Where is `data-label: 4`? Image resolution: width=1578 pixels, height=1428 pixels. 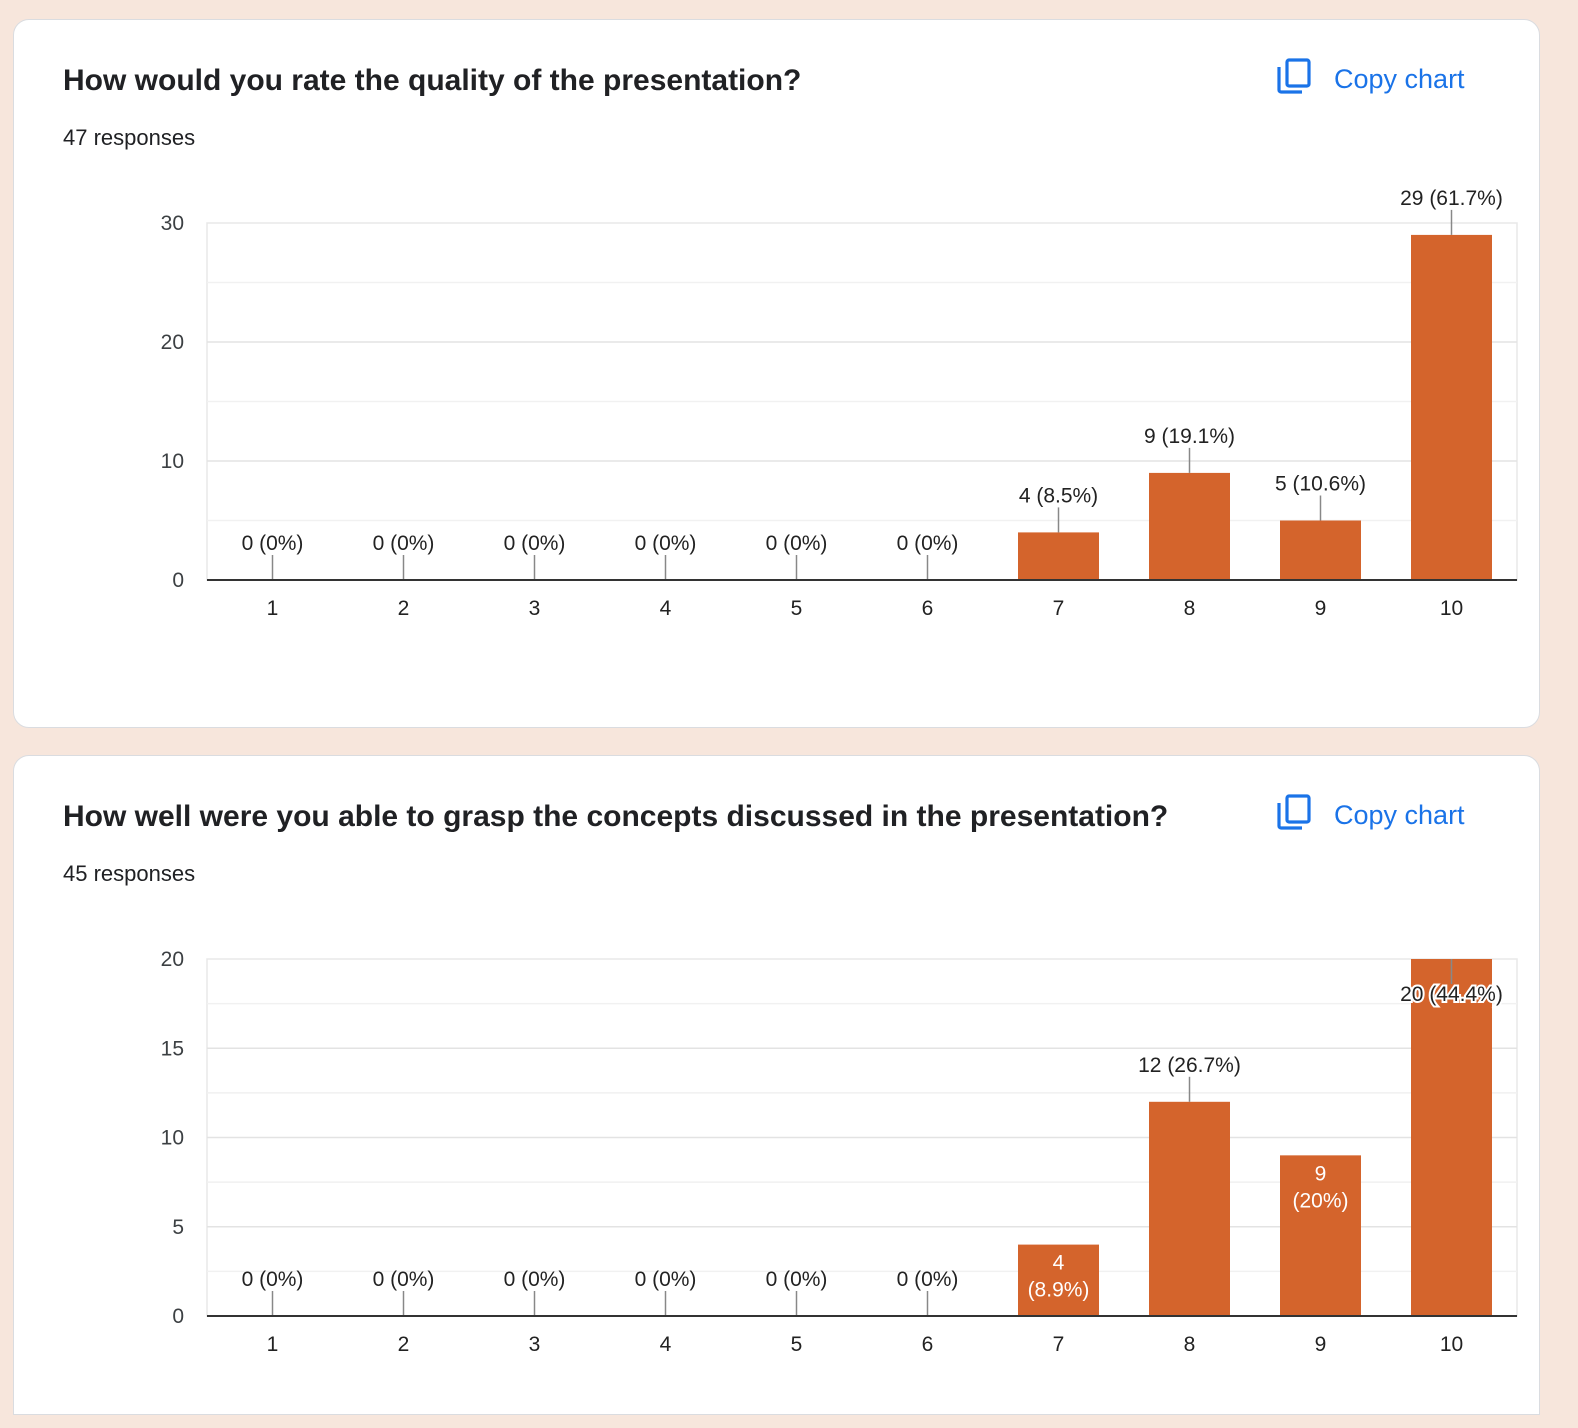 data-label: 4 is located at coordinates (1059, 1263).